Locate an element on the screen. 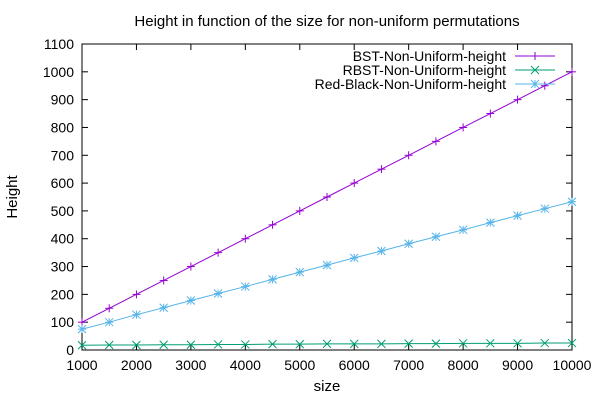 The height and width of the screenshot is (400, 600). legend-label: BST-Non-Uniform-height is located at coordinates (429, 56).